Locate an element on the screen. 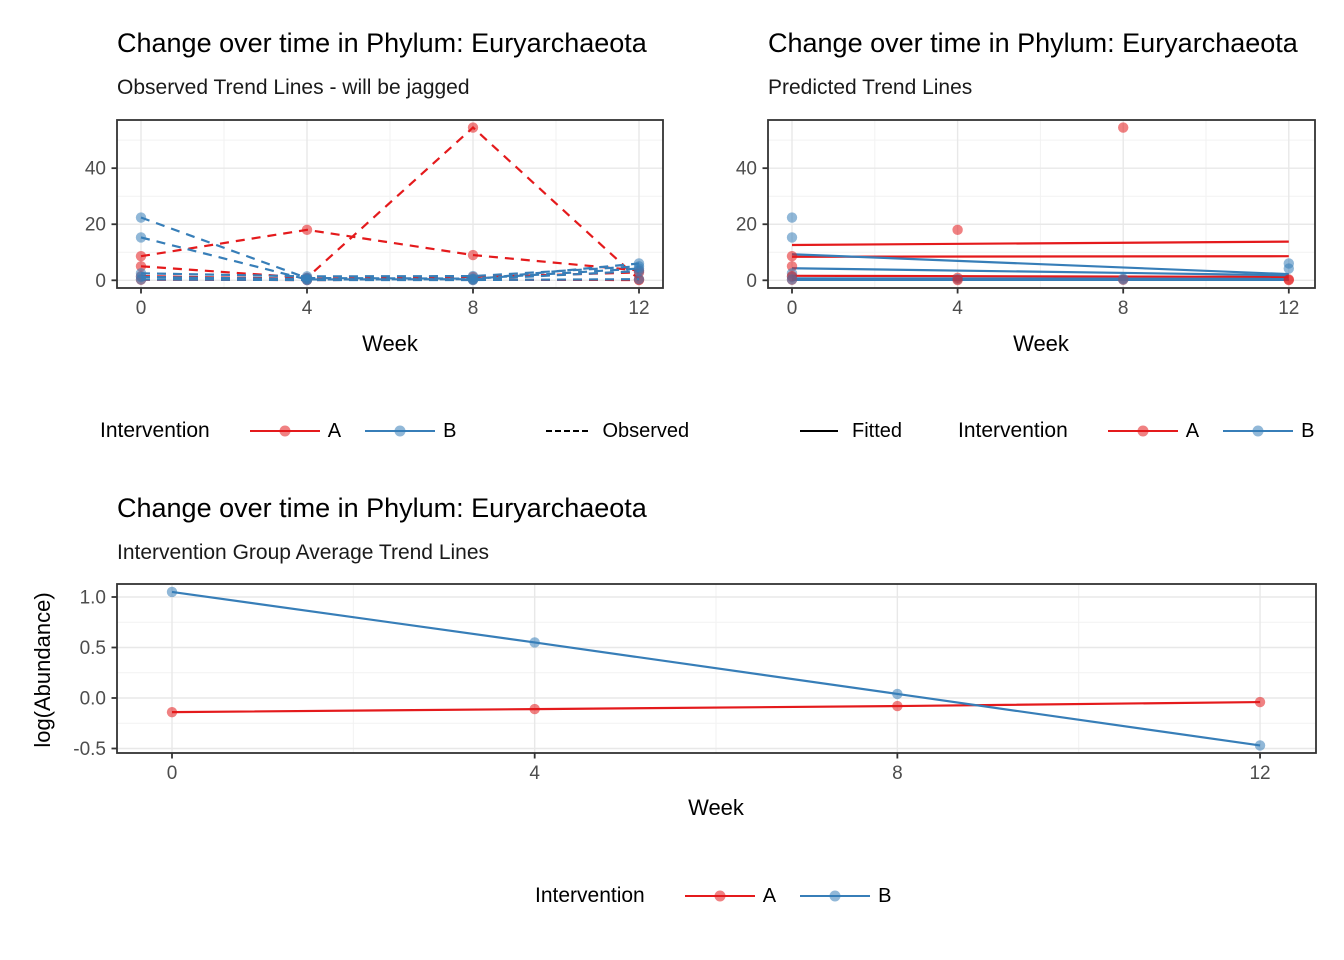 The height and width of the screenshot is (960, 1344). predicted-series is located at coordinates (1040, 260).